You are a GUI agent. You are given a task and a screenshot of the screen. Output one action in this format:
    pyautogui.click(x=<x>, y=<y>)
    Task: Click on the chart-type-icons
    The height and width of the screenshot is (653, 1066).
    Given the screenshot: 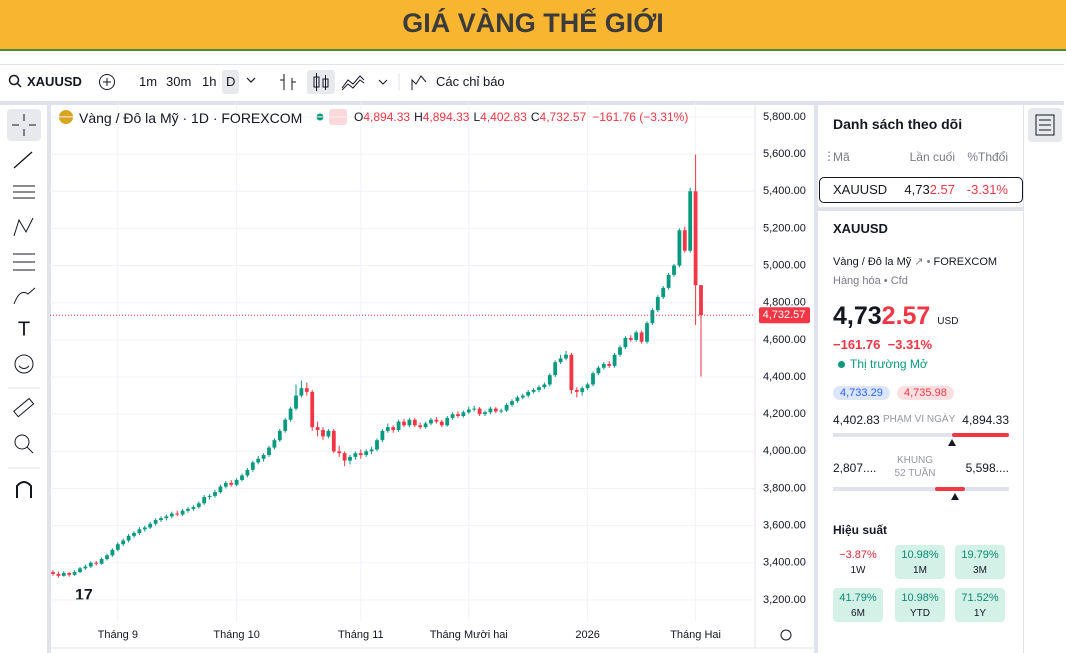 What is the action you would take?
    pyautogui.click(x=353, y=82)
    